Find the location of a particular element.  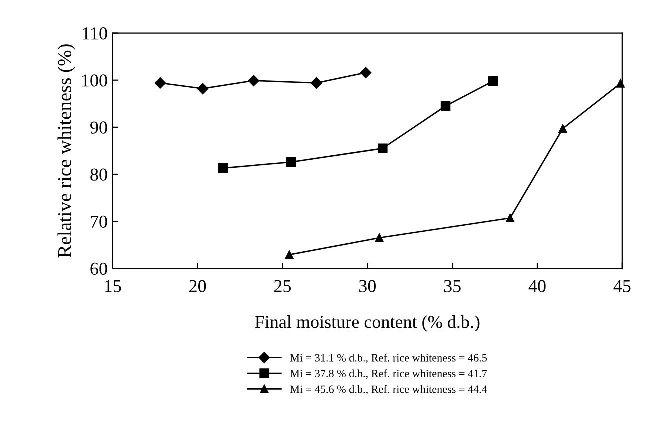

y-tick-label: 100 is located at coordinates (95, 80).